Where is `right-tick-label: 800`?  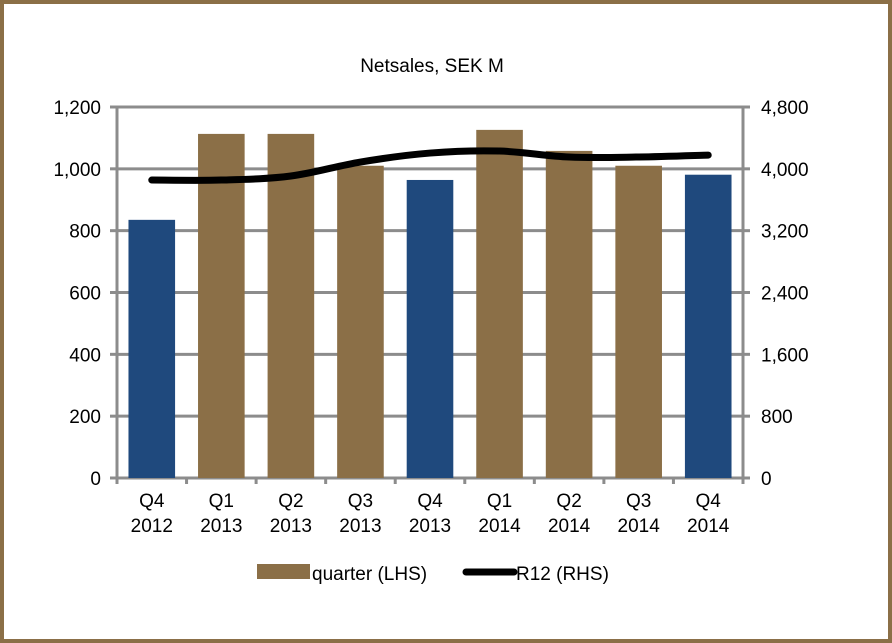 right-tick-label: 800 is located at coordinates (777, 417).